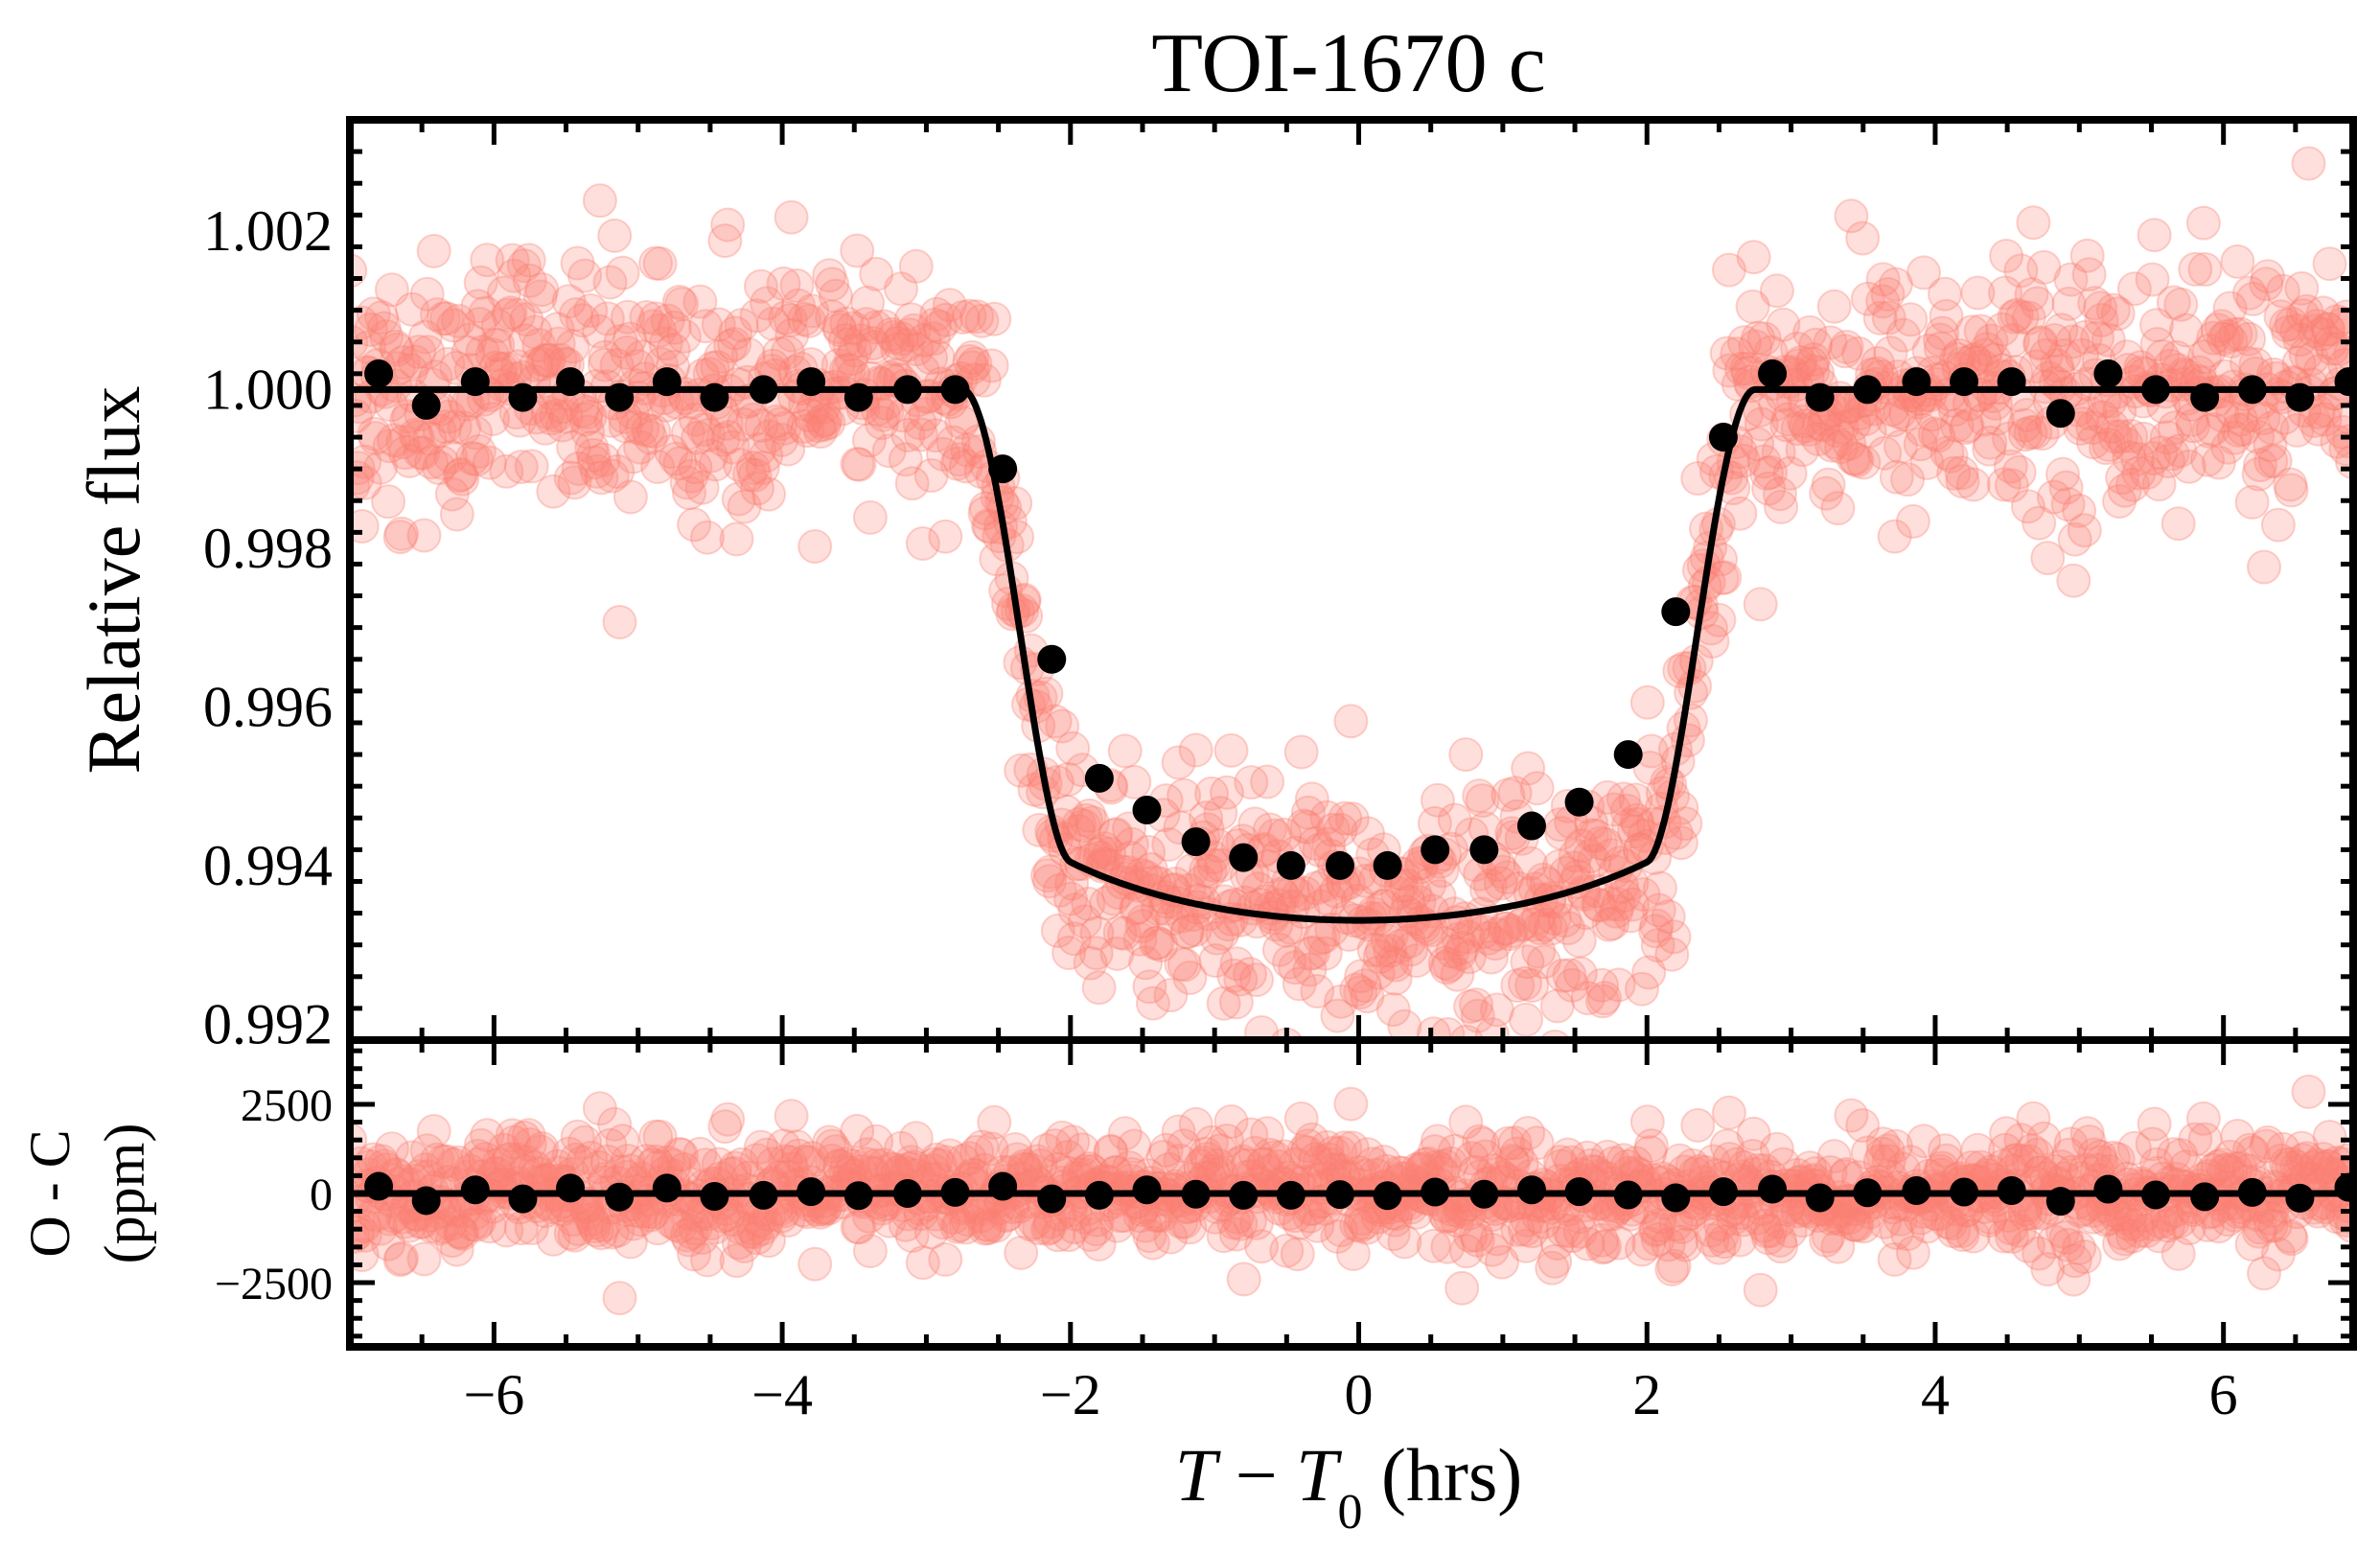  Describe the element at coordinates (1350, 1395) in the screenshot. I see `x-tick-labels: −6 −4 −2 0 2 4 6` at that location.